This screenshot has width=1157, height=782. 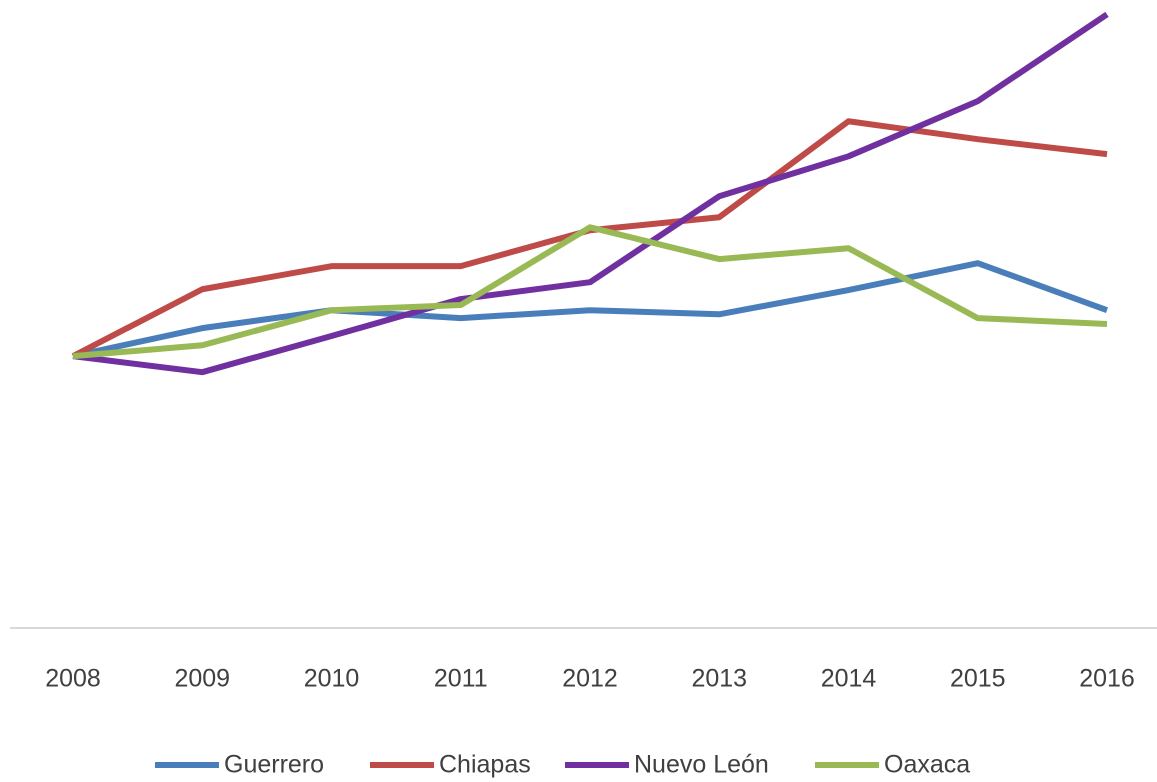 What do you see at coordinates (332, 679) in the screenshot?
I see `x-tick-label: 2010` at bounding box center [332, 679].